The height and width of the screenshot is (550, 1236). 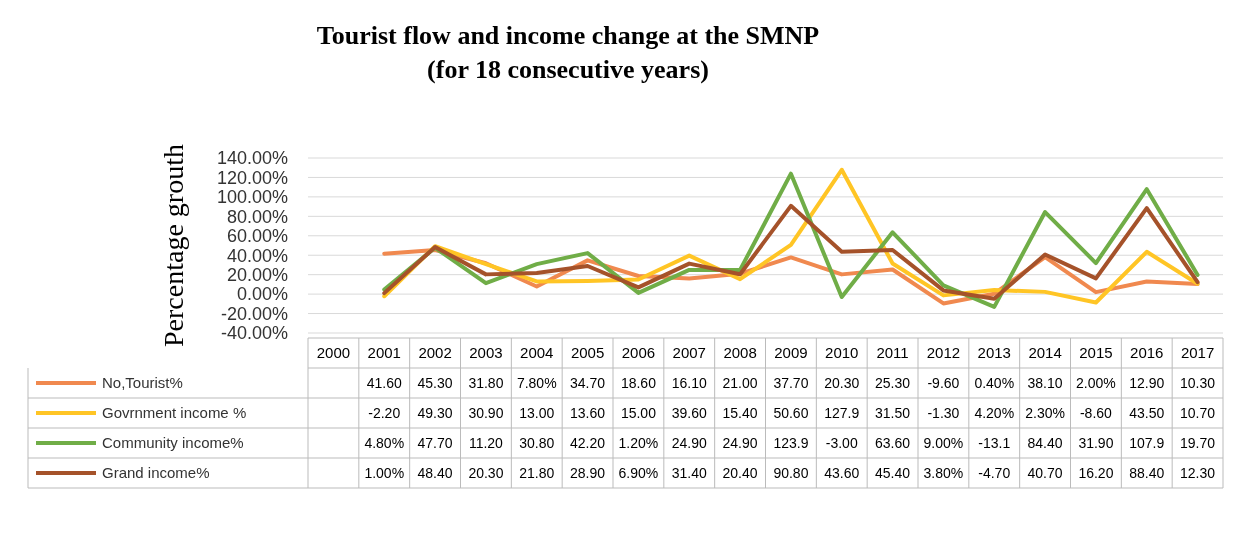 What do you see at coordinates (536, 382) in the screenshot?
I see `data-label: 7.80%` at bounding box center [536, 382].